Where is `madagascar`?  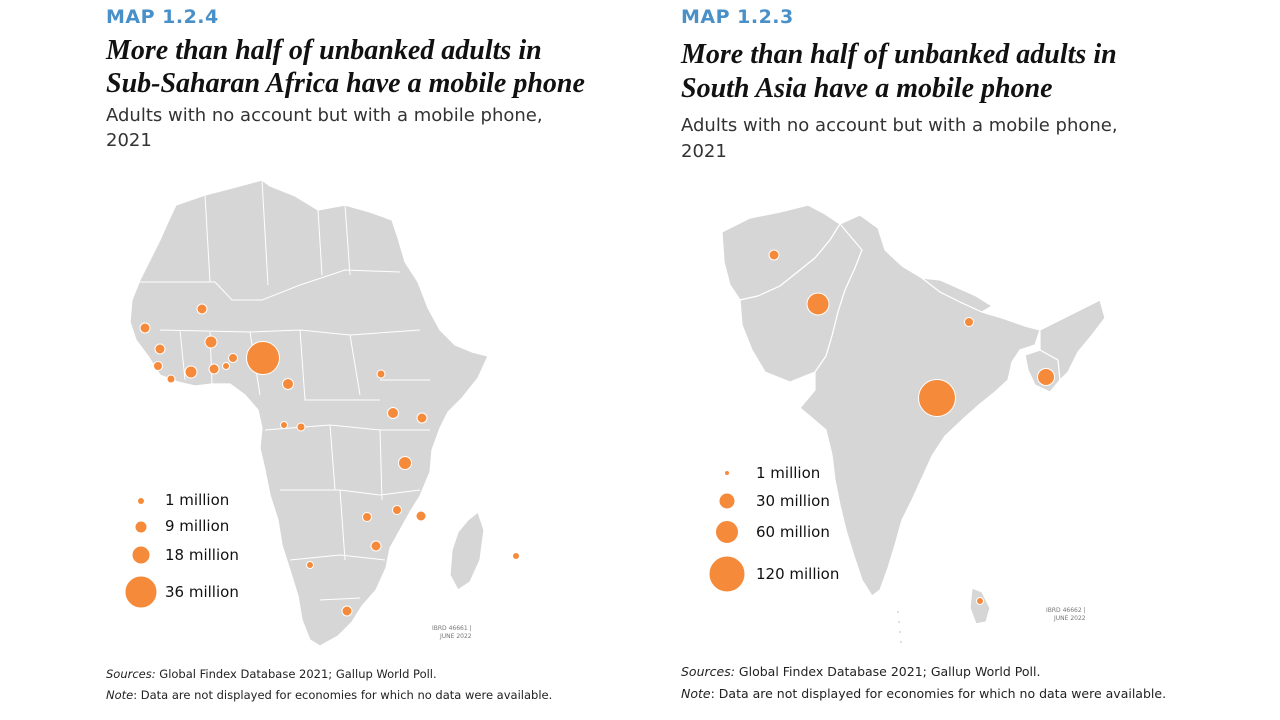
madagascar is located at coordinates (467, 551).